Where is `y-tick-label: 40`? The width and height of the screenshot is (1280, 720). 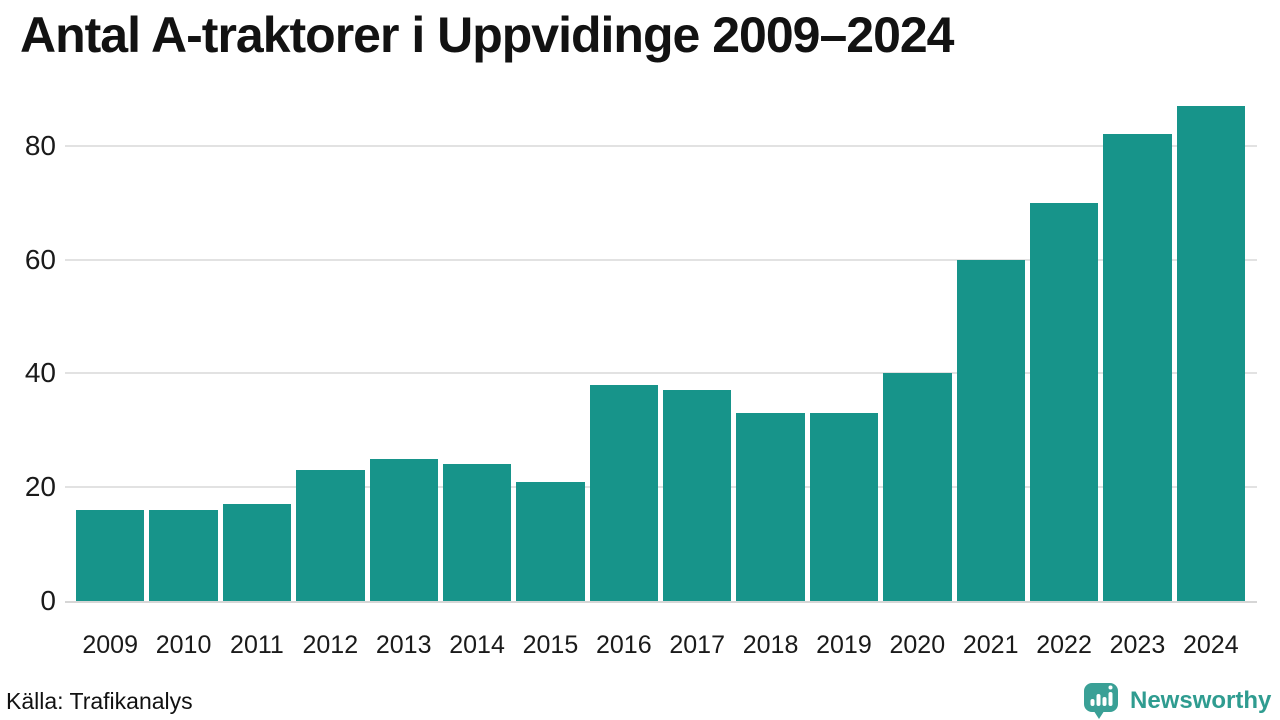 y-tick-label: 40 is located at coordinates (40, 373).